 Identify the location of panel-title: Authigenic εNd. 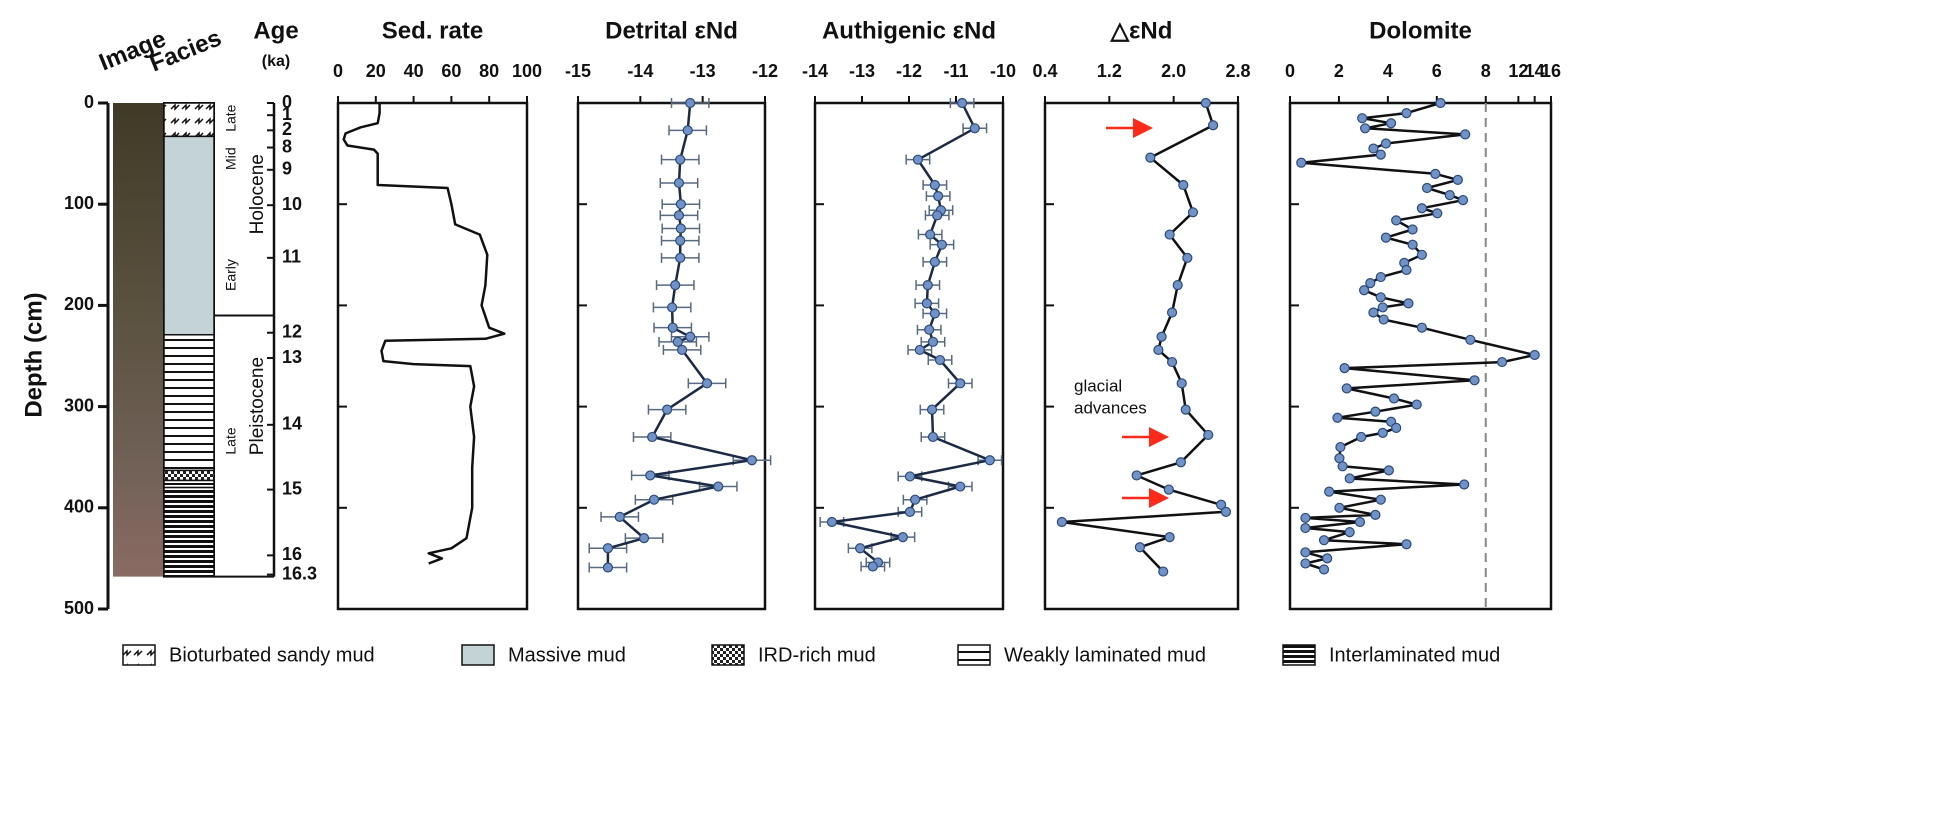
(909, 30).